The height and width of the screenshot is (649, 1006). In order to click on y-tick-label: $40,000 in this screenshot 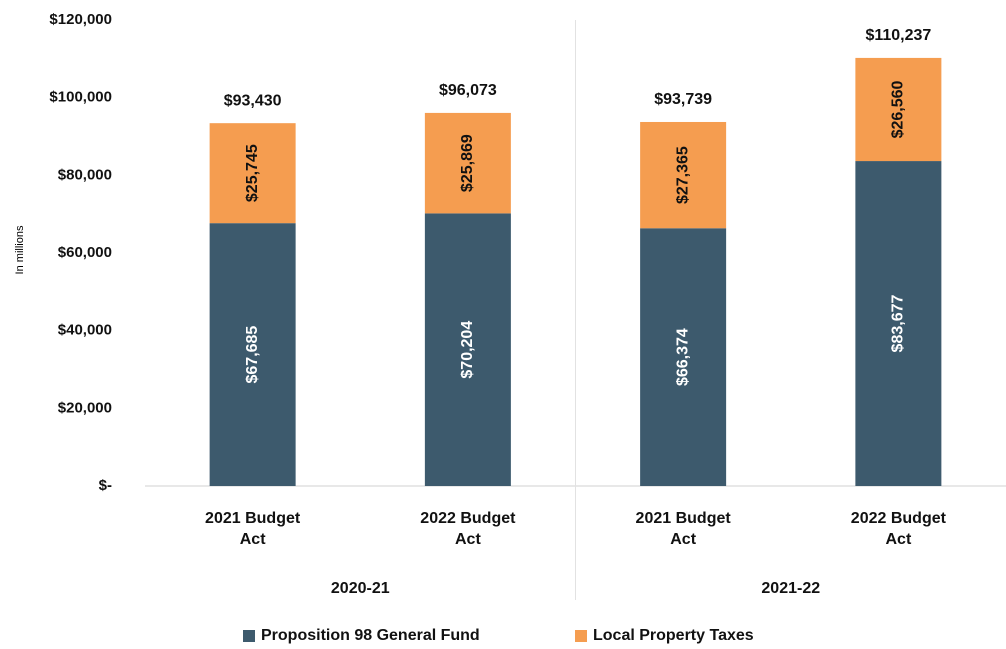, I will do `click(85, 330)`.